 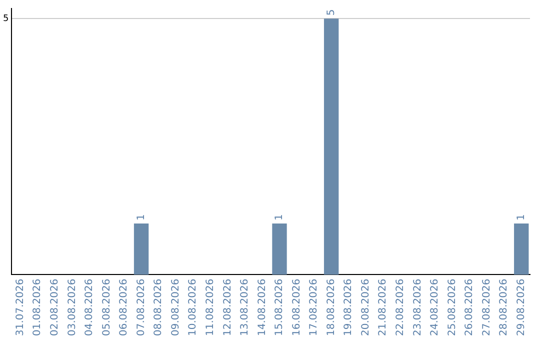 What do you see at coordinates (400, 307) in the screenshot?
I see `x-tick-label: 22.08.2026` at bounding box center [400, 307].